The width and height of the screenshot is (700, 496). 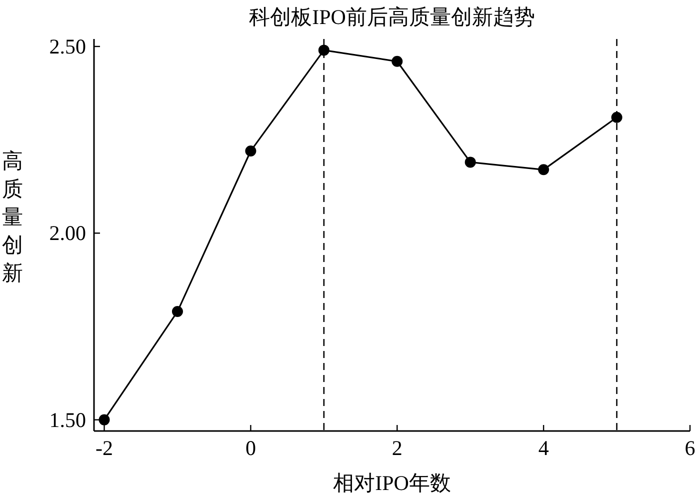 I want to click on x-tick-label: -2, so click(x=104, y=448).